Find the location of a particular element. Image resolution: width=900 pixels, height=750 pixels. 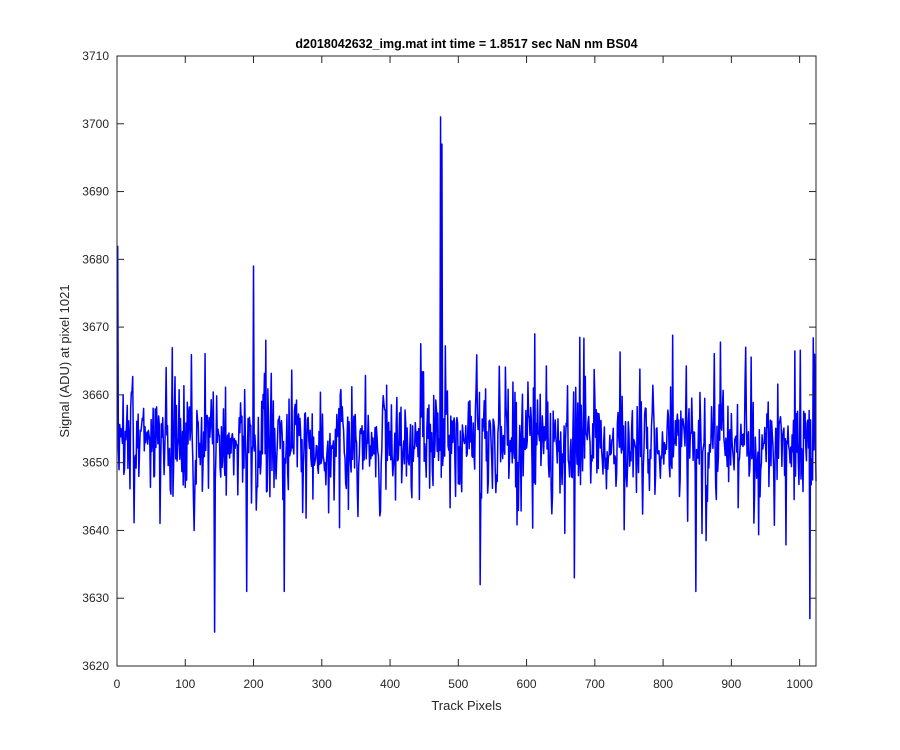

x-axis-label: Track Pixels is located at coordinates (466, 705).